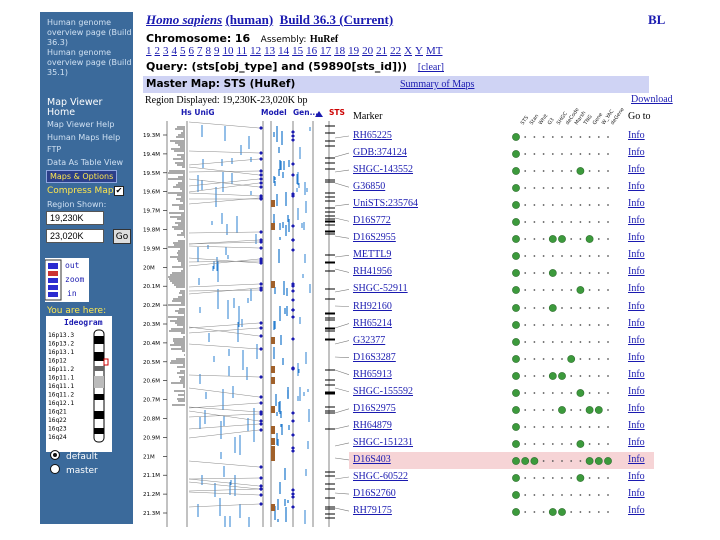 The image size is (720, 540). What do you see at coordinates (354, 51) in the screenshot?
I see `chromosome-link: 19` at bounding box center [354, 51].